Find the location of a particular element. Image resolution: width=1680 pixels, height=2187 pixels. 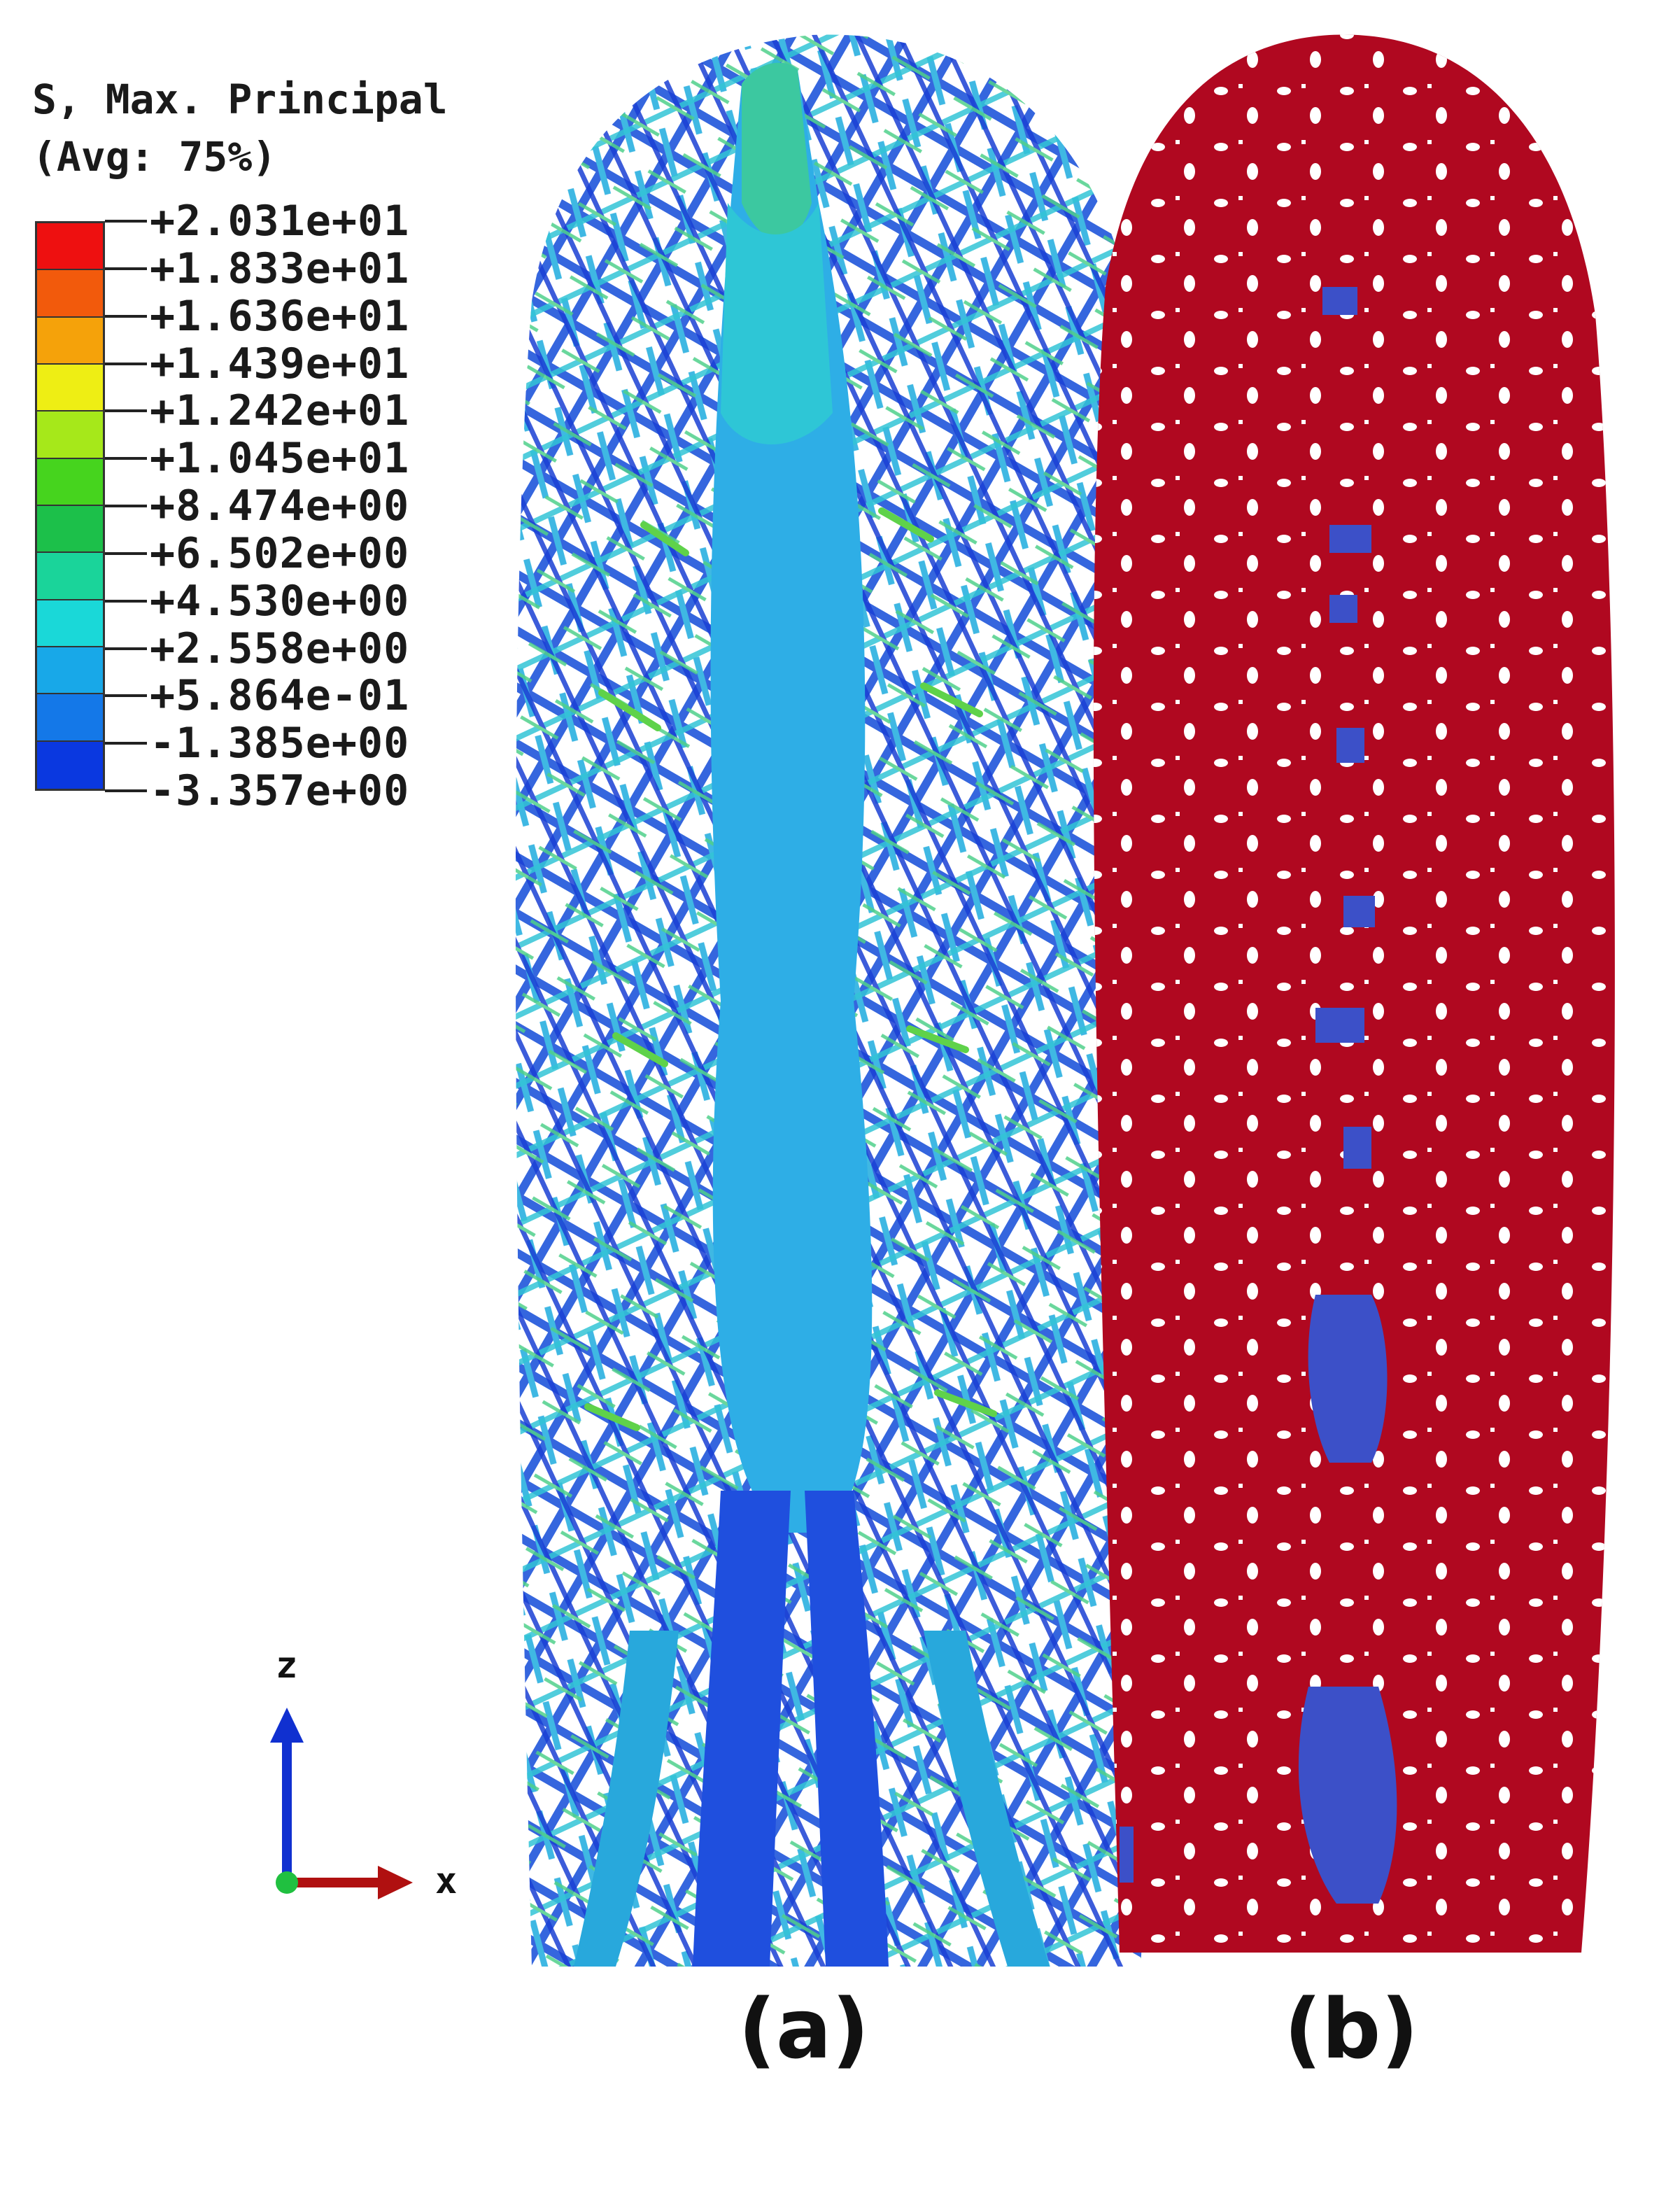

legend-tick-label: +4.530e+00 is located at coordinates (280, 601).